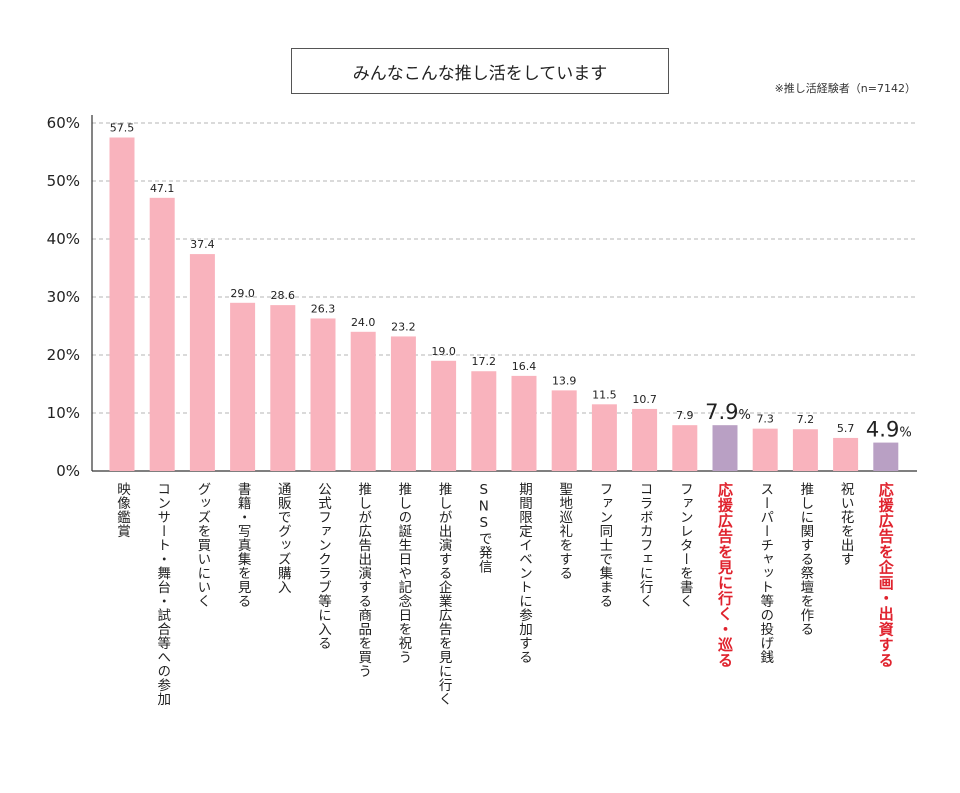 The image size is (960, 793). Describe the element at coordinates (524, 573) in the screenshot. I see `x-category-label: 期間限定イベントに参加する` at that location.